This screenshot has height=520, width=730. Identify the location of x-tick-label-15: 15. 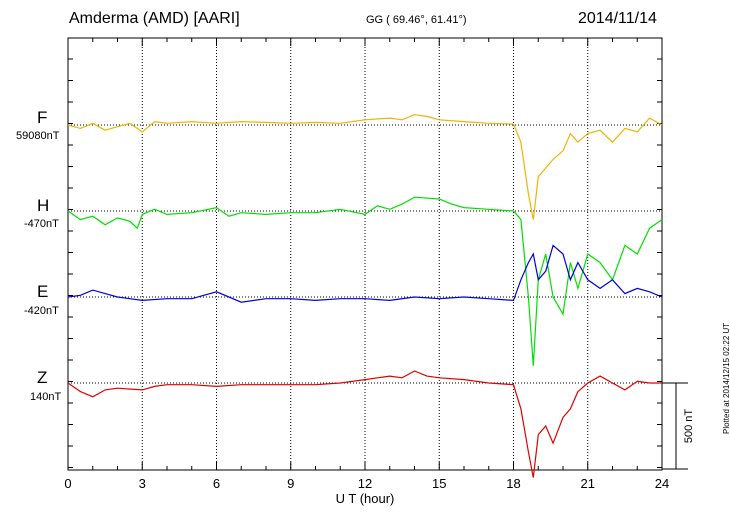
(439, 483).